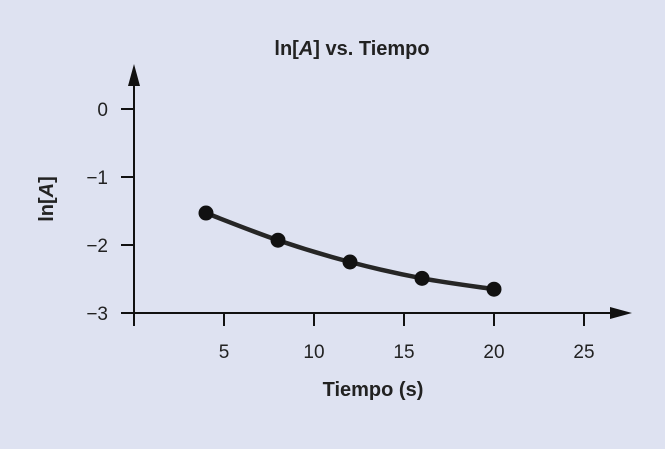 The width and height of the screenshot is (665, 449). I want to click on x-tick-label: 20, so click(493, 352).